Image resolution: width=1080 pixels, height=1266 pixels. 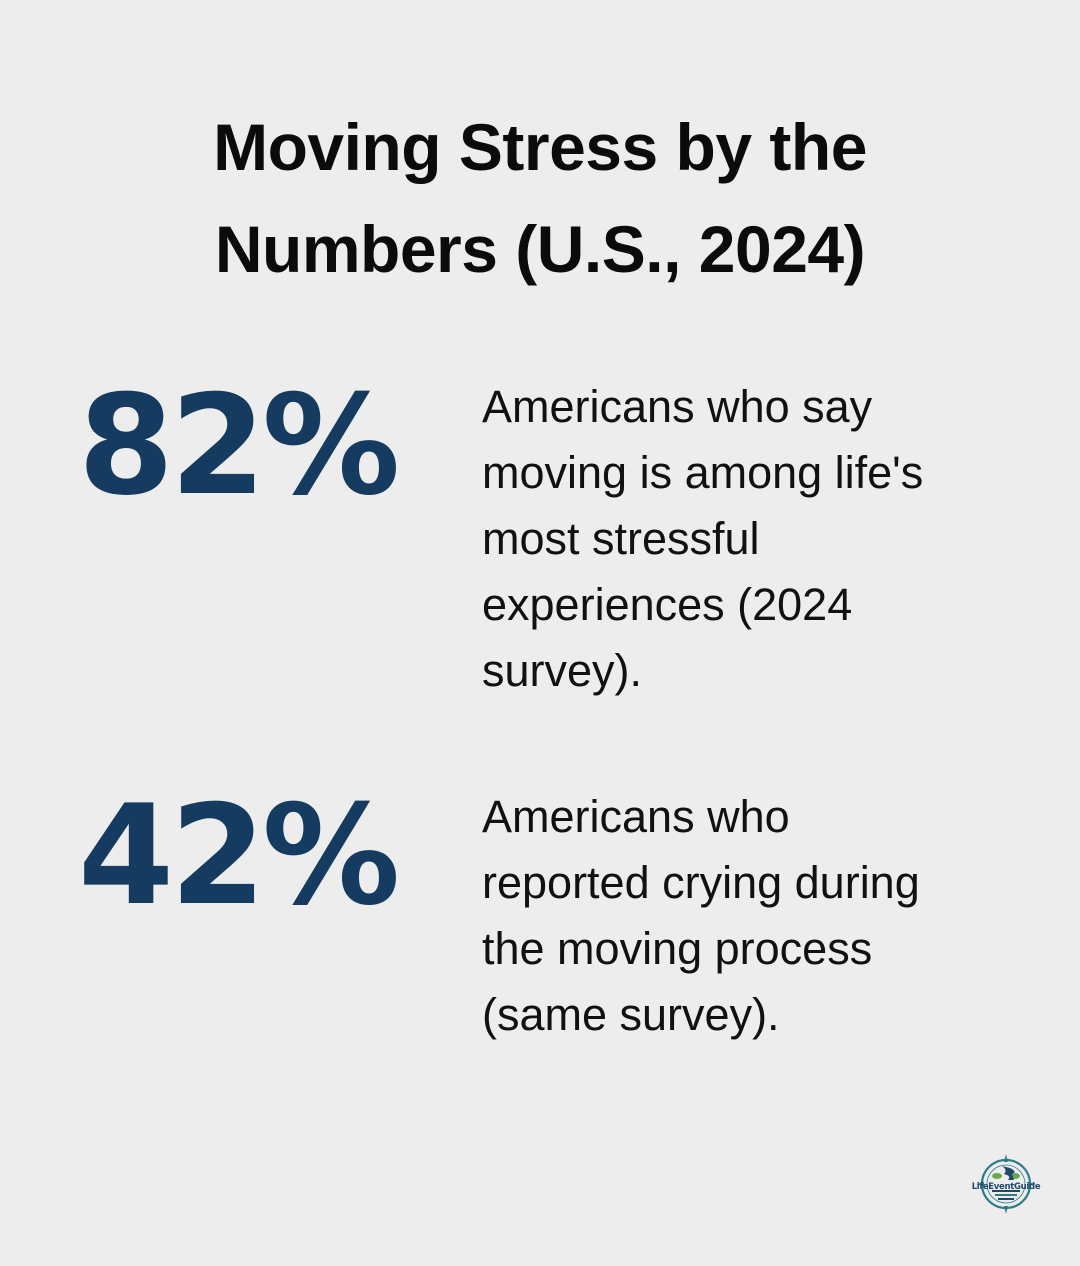 I want to click on compass-road-icon, so click(x=1006, y=1184).